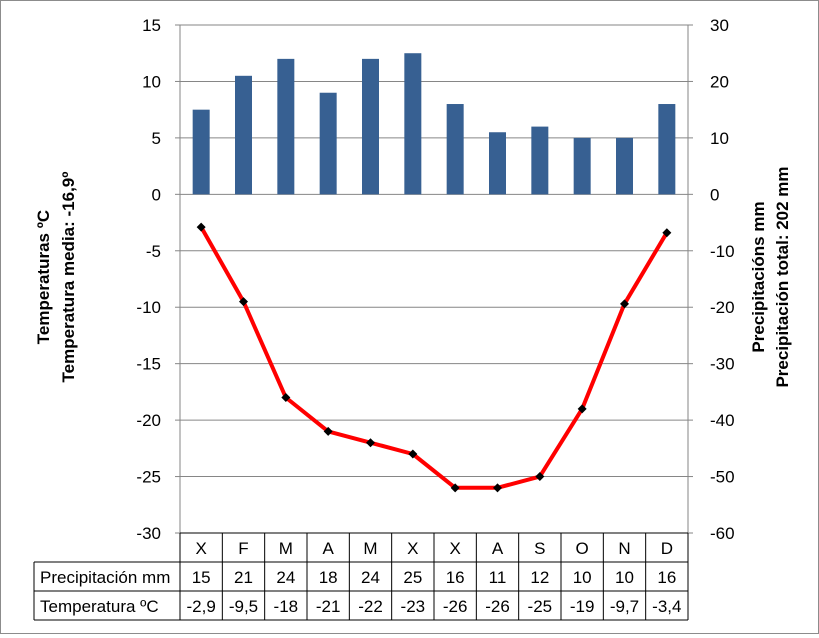 The height and width of the screenshot is (638, 819). What do you see at coordinates (624, 606) in the screenshot?
I see `temperature-value: -9,7` at bounding box center [624, 606].